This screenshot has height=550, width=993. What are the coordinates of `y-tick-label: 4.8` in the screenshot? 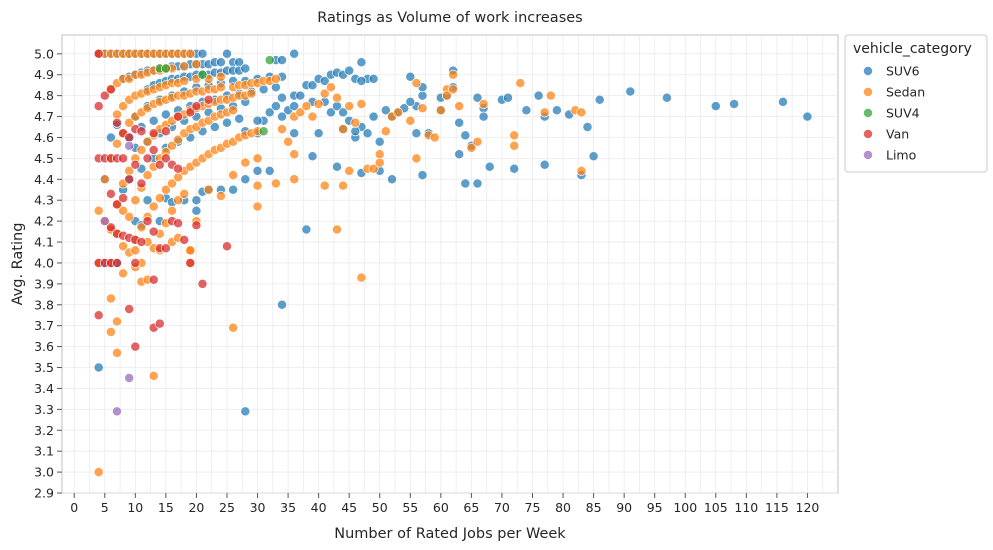 It's located at (44, 95).